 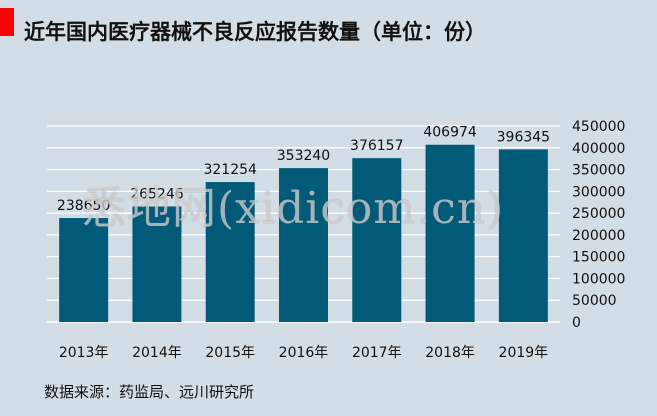 What do you see at coordinates (450, 353) in the screenshot?
I see `x-tick-label: 2018年` at bounding box center [450, 353].